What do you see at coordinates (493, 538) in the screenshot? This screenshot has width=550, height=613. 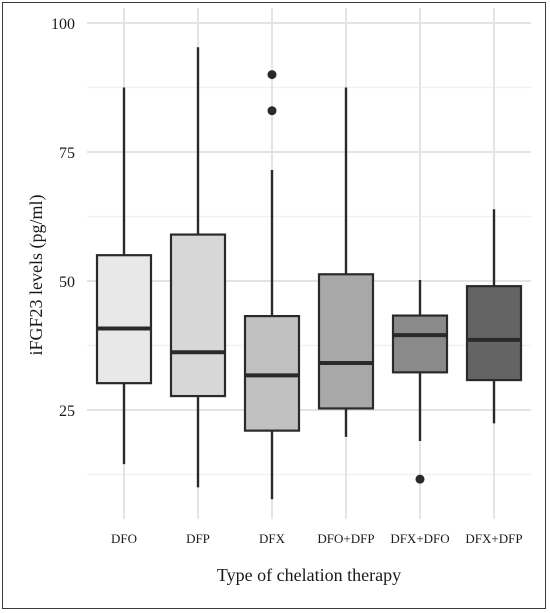 I see `x-tick-label: DFX+DFP` at bounding box center [493, 538].